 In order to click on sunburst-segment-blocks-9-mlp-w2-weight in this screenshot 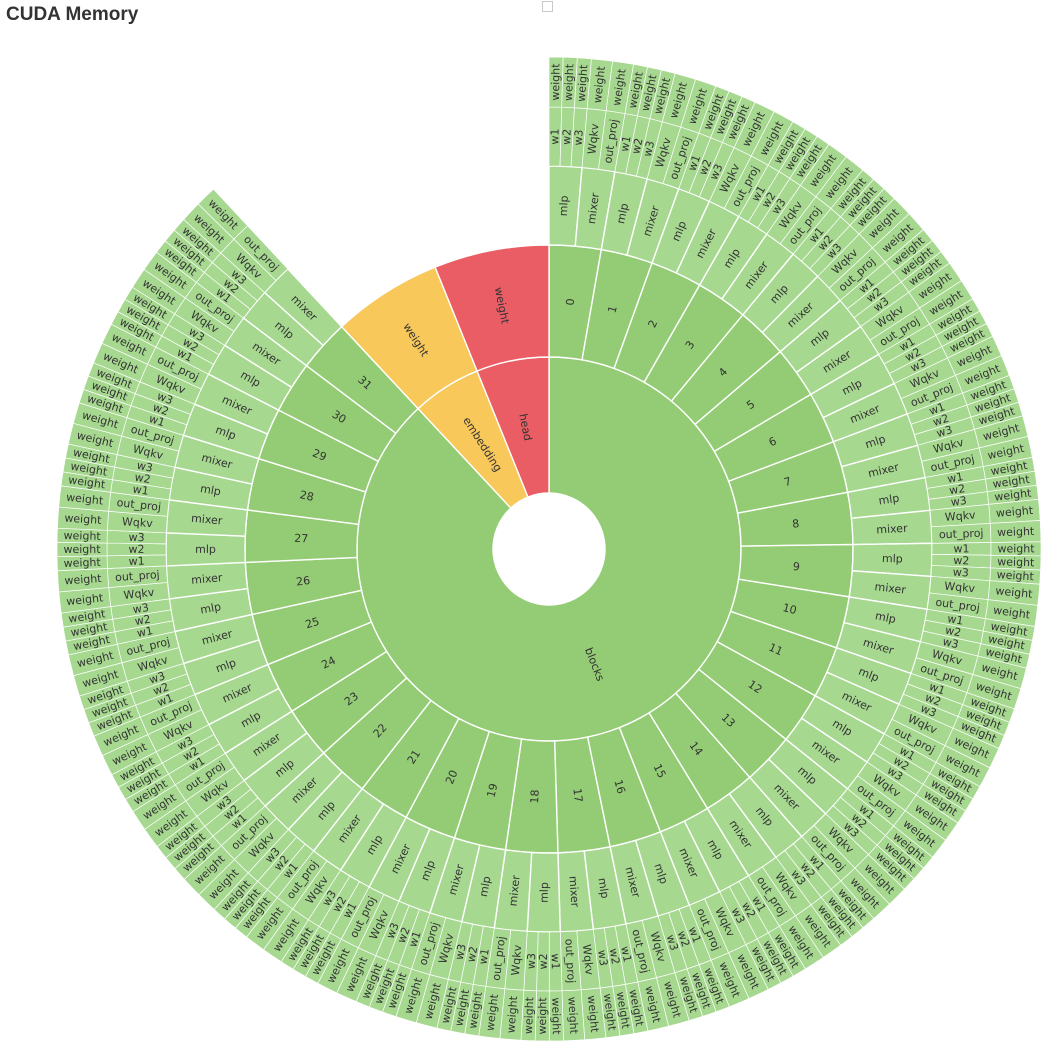, I will do `click(1016, 562)`.